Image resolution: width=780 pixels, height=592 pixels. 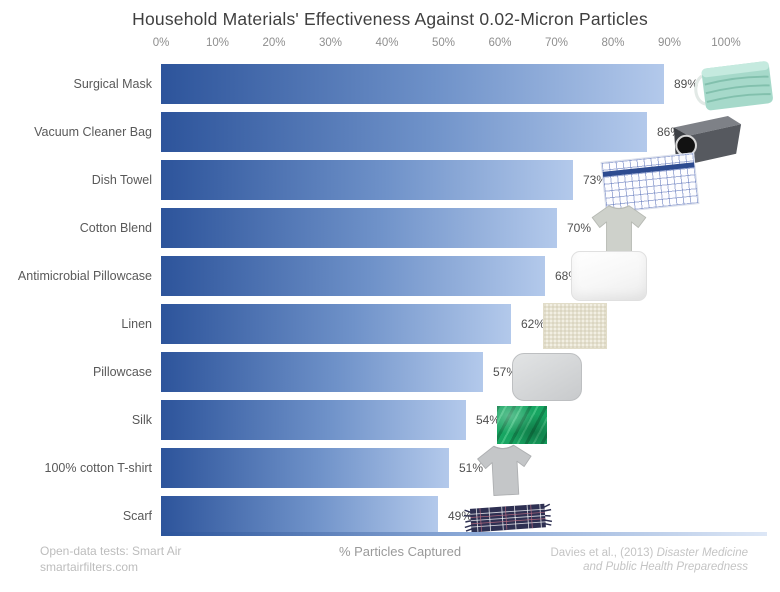 What do you see at coordinates (505, 372) in the screenshot?
I see `value-label-pillowcase: 57%` at bounding box center [505, 372].